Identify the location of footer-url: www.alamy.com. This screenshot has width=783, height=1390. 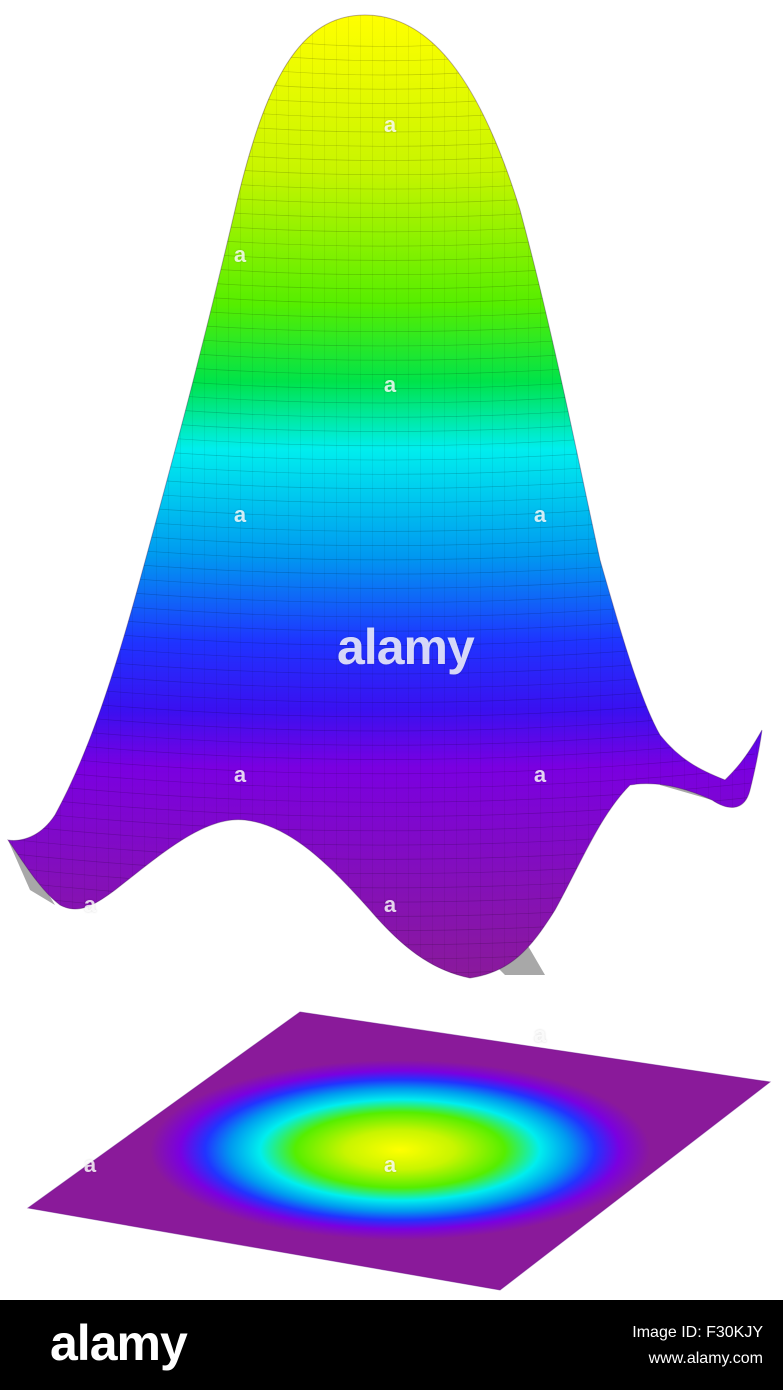
(705, 1358).